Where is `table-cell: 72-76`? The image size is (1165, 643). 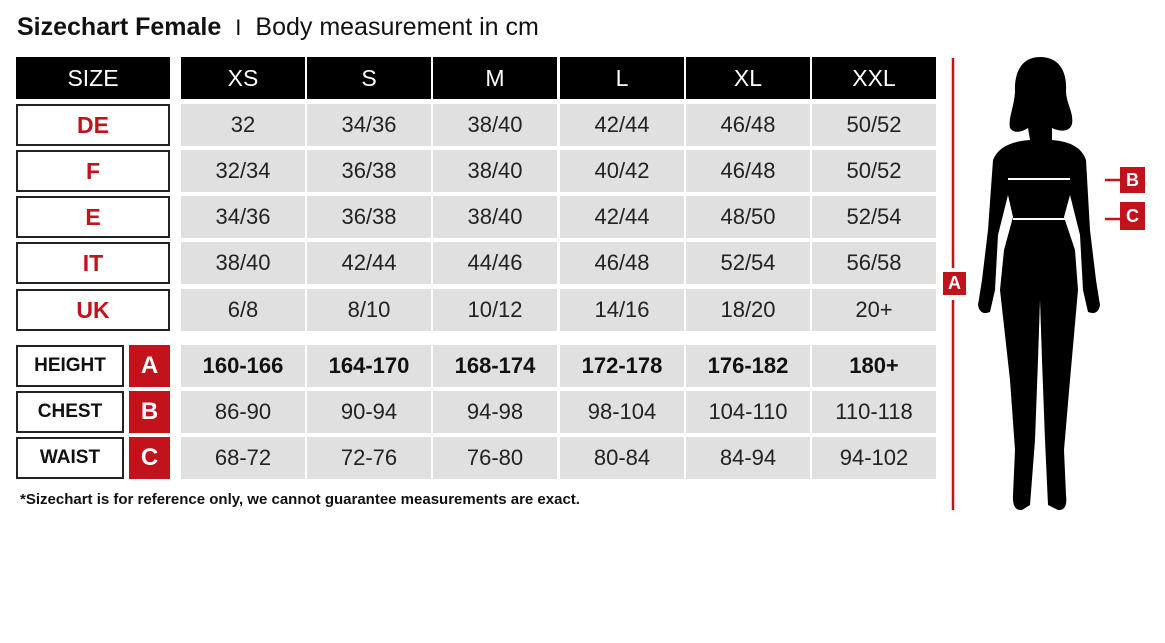 table-cell: 72-76 is located at coordinates (369, 458).